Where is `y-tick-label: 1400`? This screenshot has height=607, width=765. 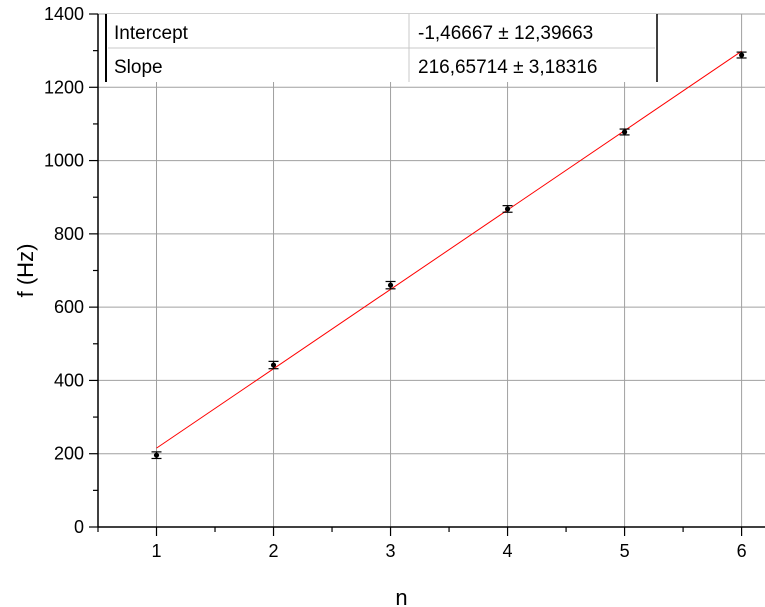
y-tick-label: 1400 is located at coordinates (64, 14).